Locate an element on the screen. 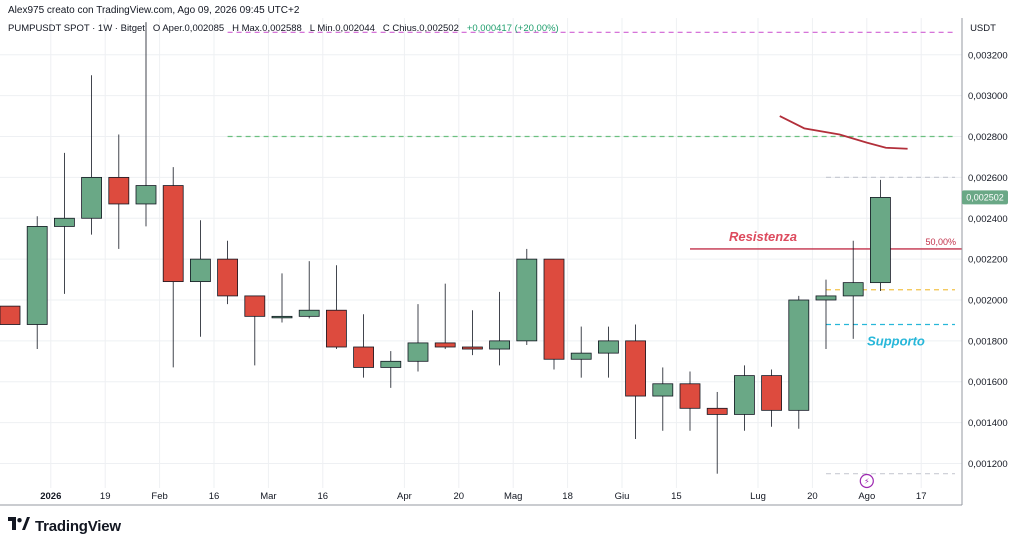 Image resolution: width=1024 pixels, height=546 pixels. y-tick-label: 0,001200 is located at coordinates (988, 464).